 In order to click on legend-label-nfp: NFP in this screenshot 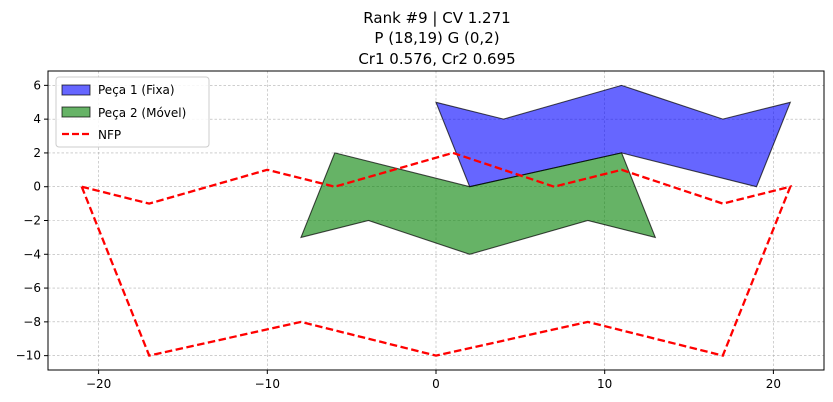, I will do `click(109, 135)`.